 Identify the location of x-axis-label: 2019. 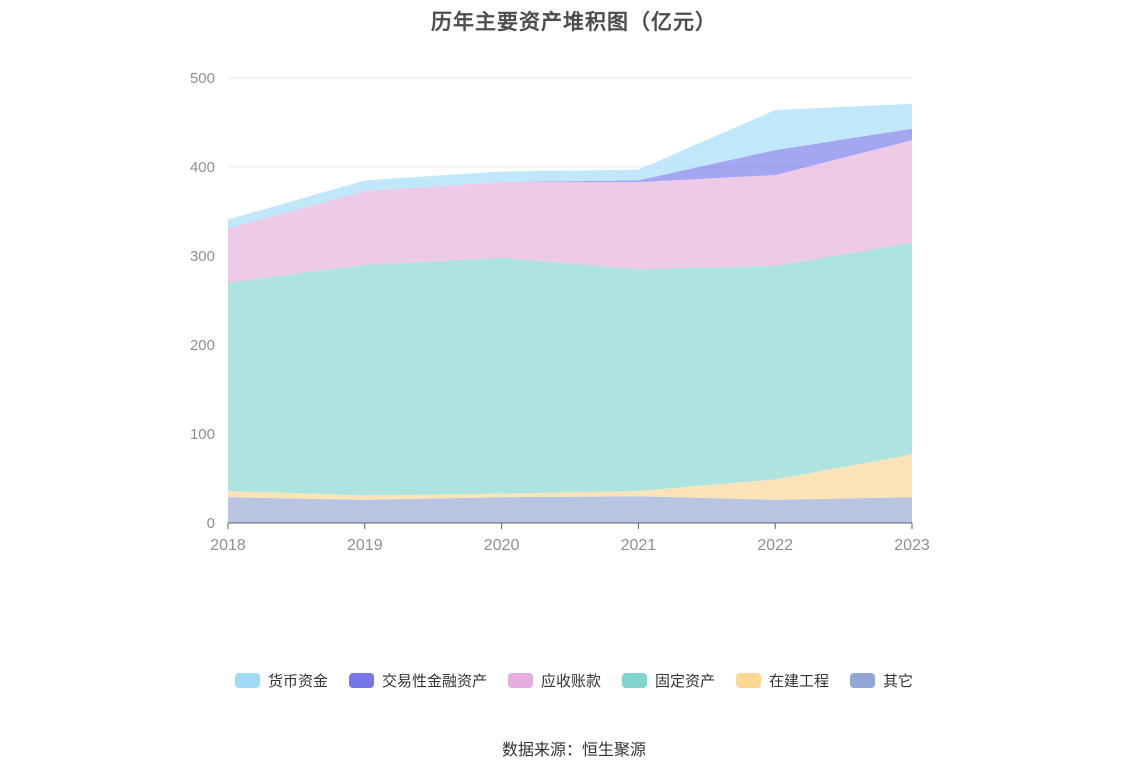
(365, 545).